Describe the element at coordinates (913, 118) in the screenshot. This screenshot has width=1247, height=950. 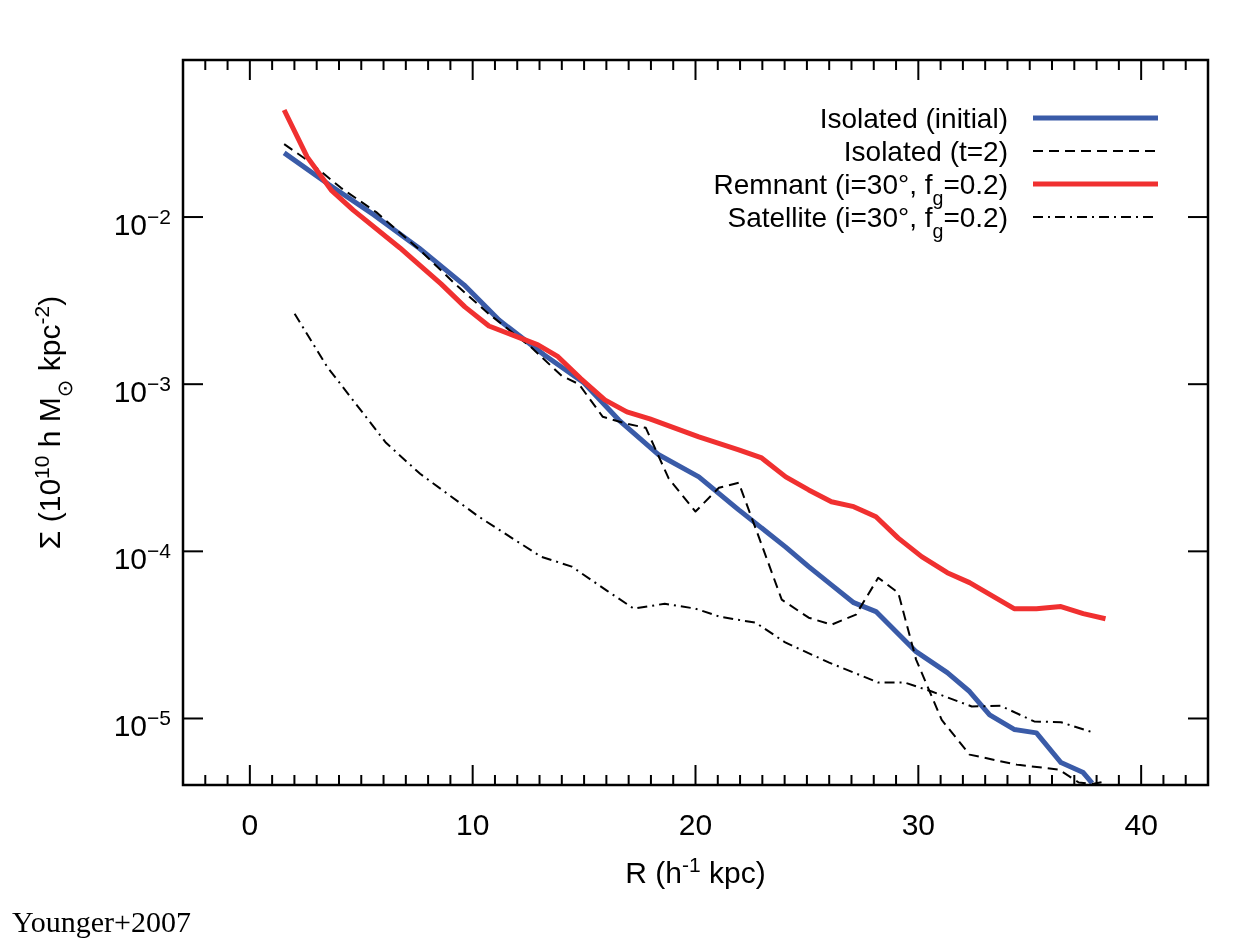
I see `legend-label: Isolated (initial)` at that location.